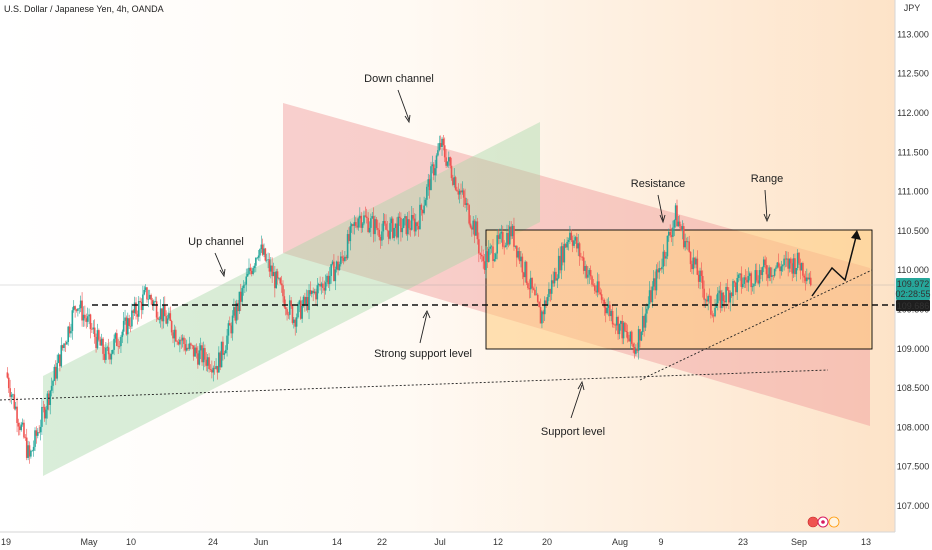 The height and width of the screenshot is (550, 932). I want to click on event-flags, so click(823, 522).